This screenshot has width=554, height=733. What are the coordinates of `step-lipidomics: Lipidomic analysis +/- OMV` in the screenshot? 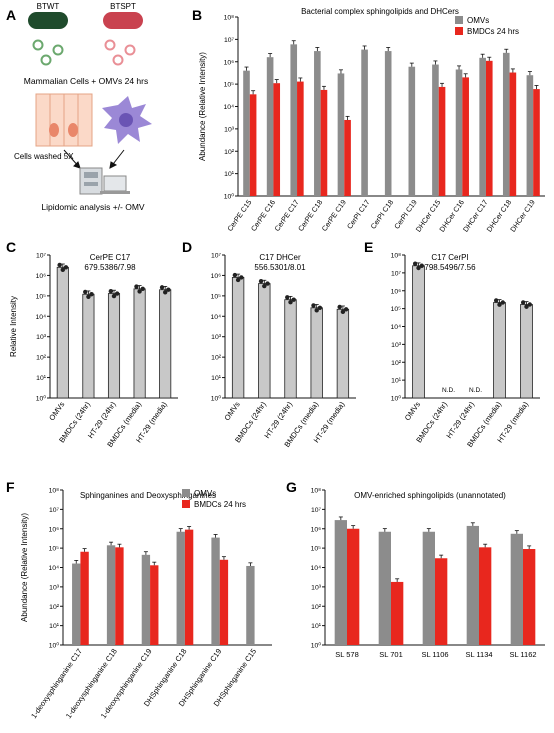 It's located at (93, 207).